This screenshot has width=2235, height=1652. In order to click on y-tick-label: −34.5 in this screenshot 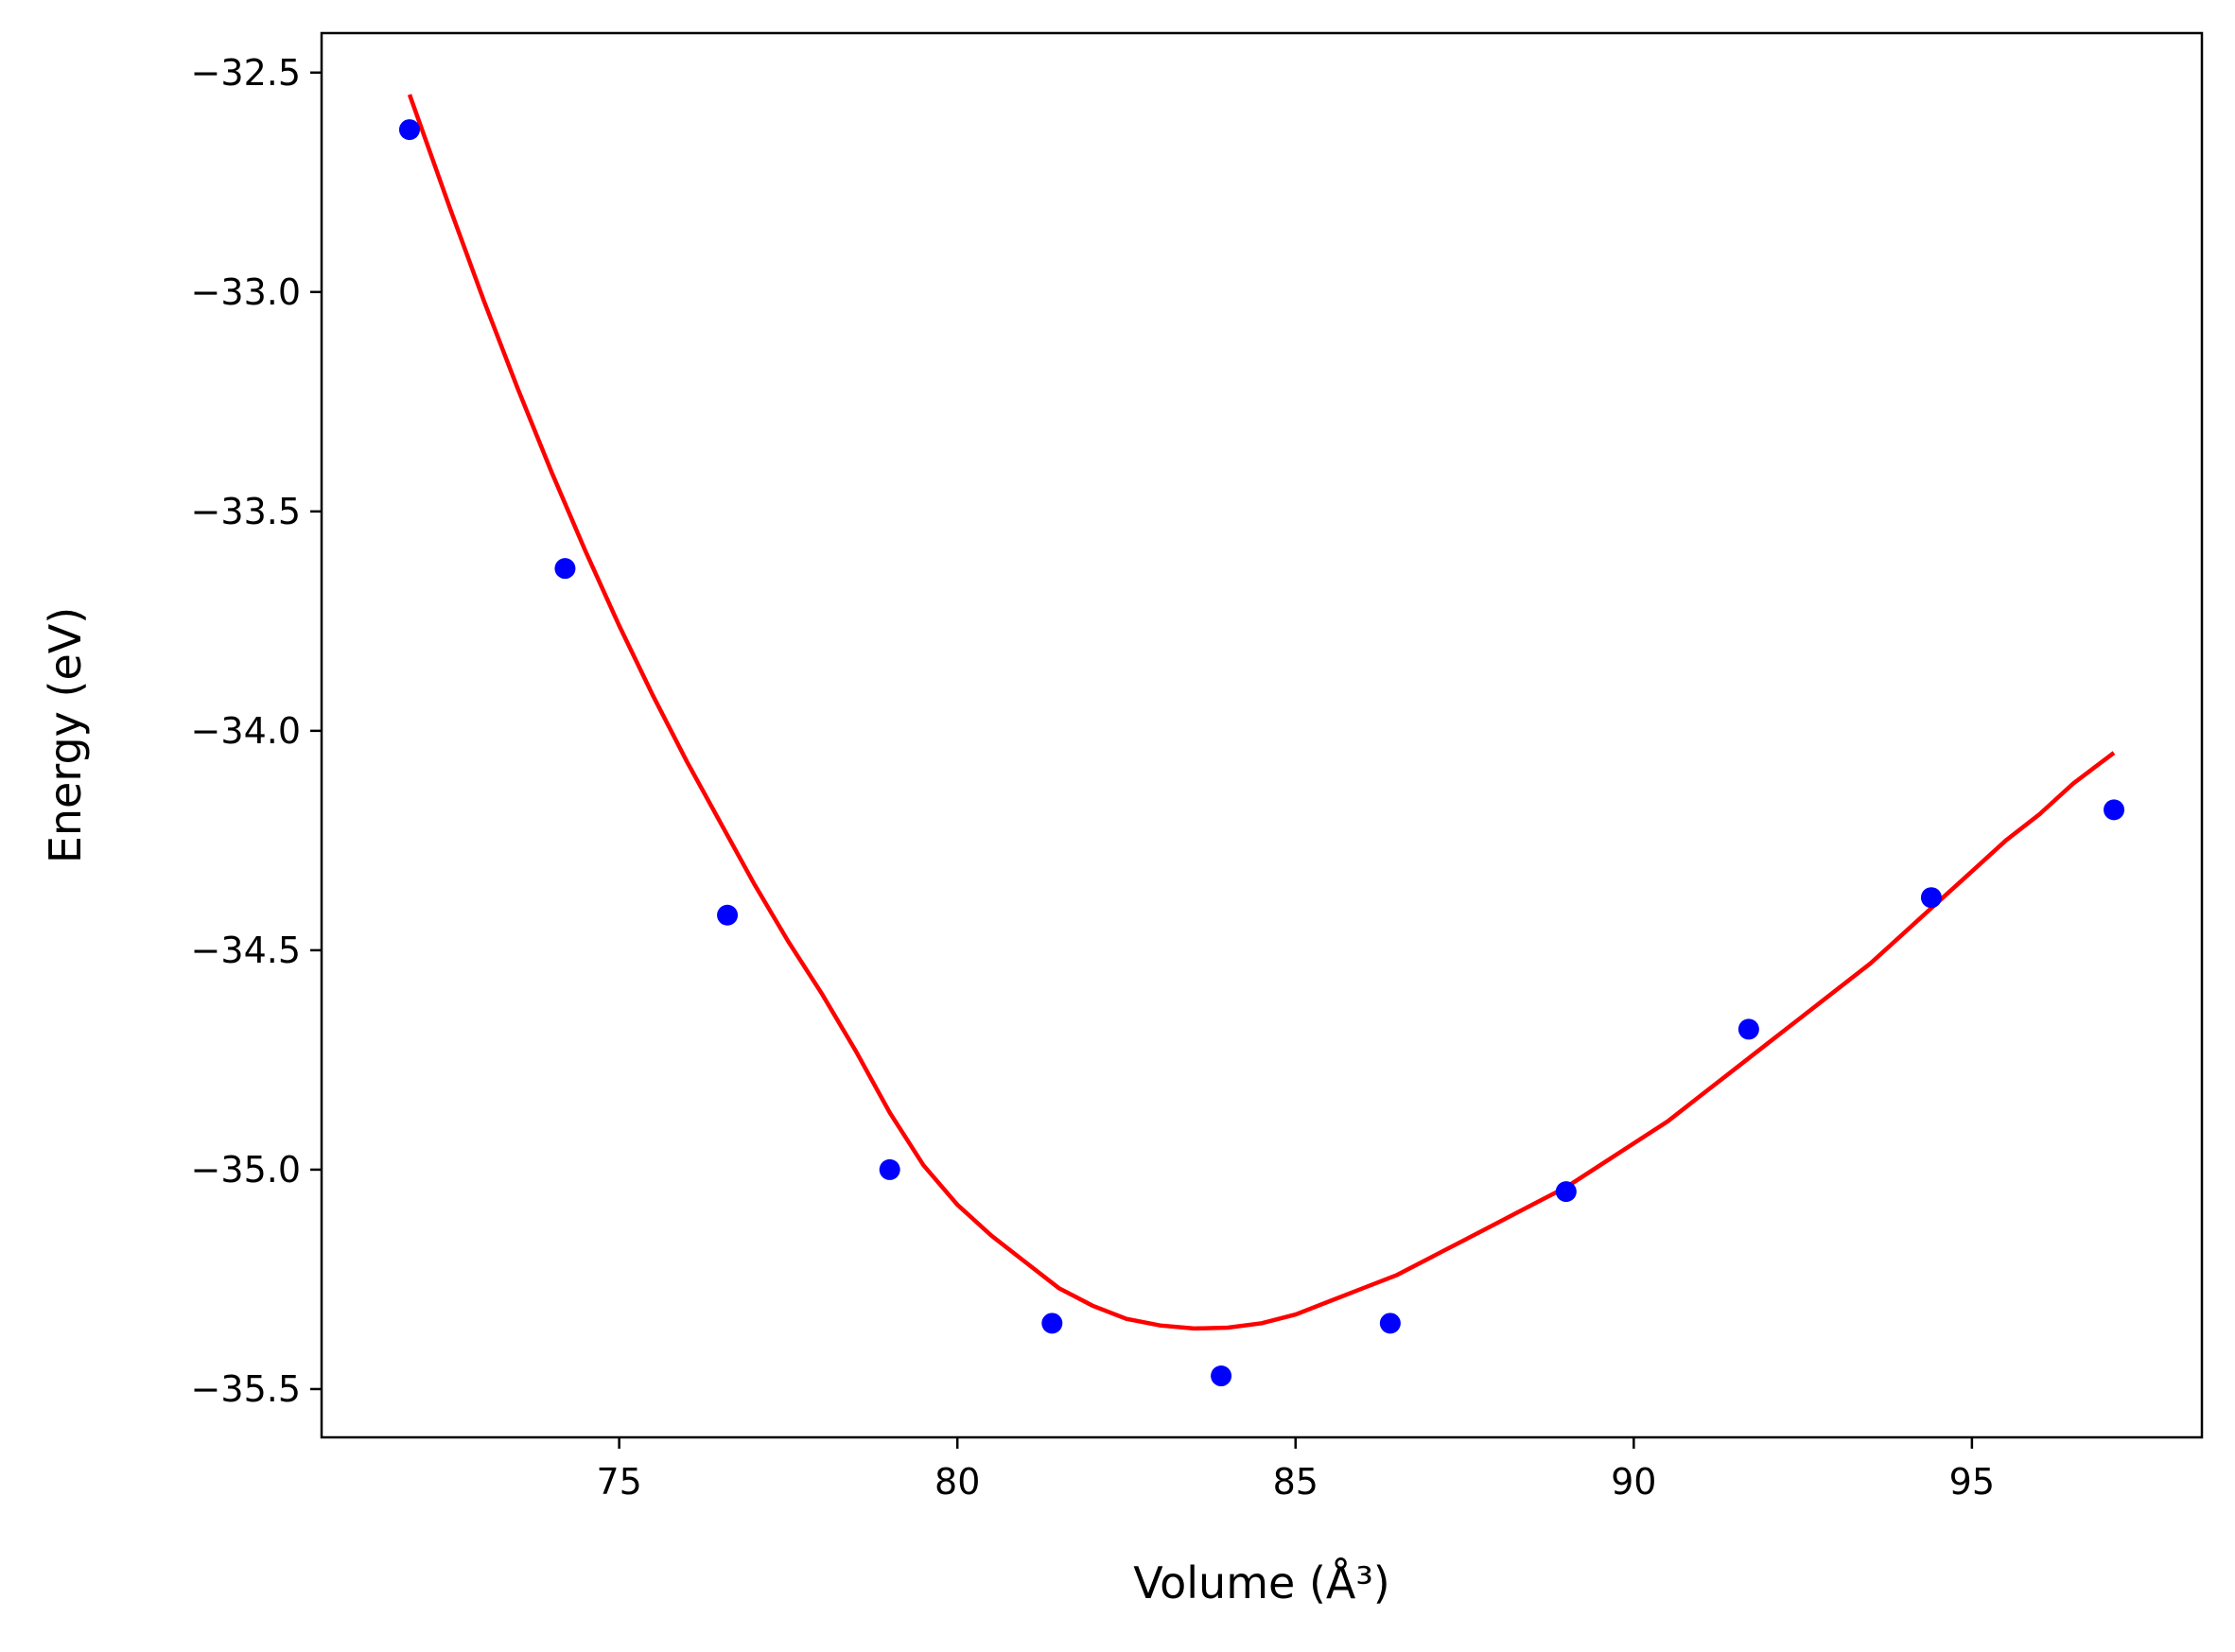, I will do `click(246, 951)`.